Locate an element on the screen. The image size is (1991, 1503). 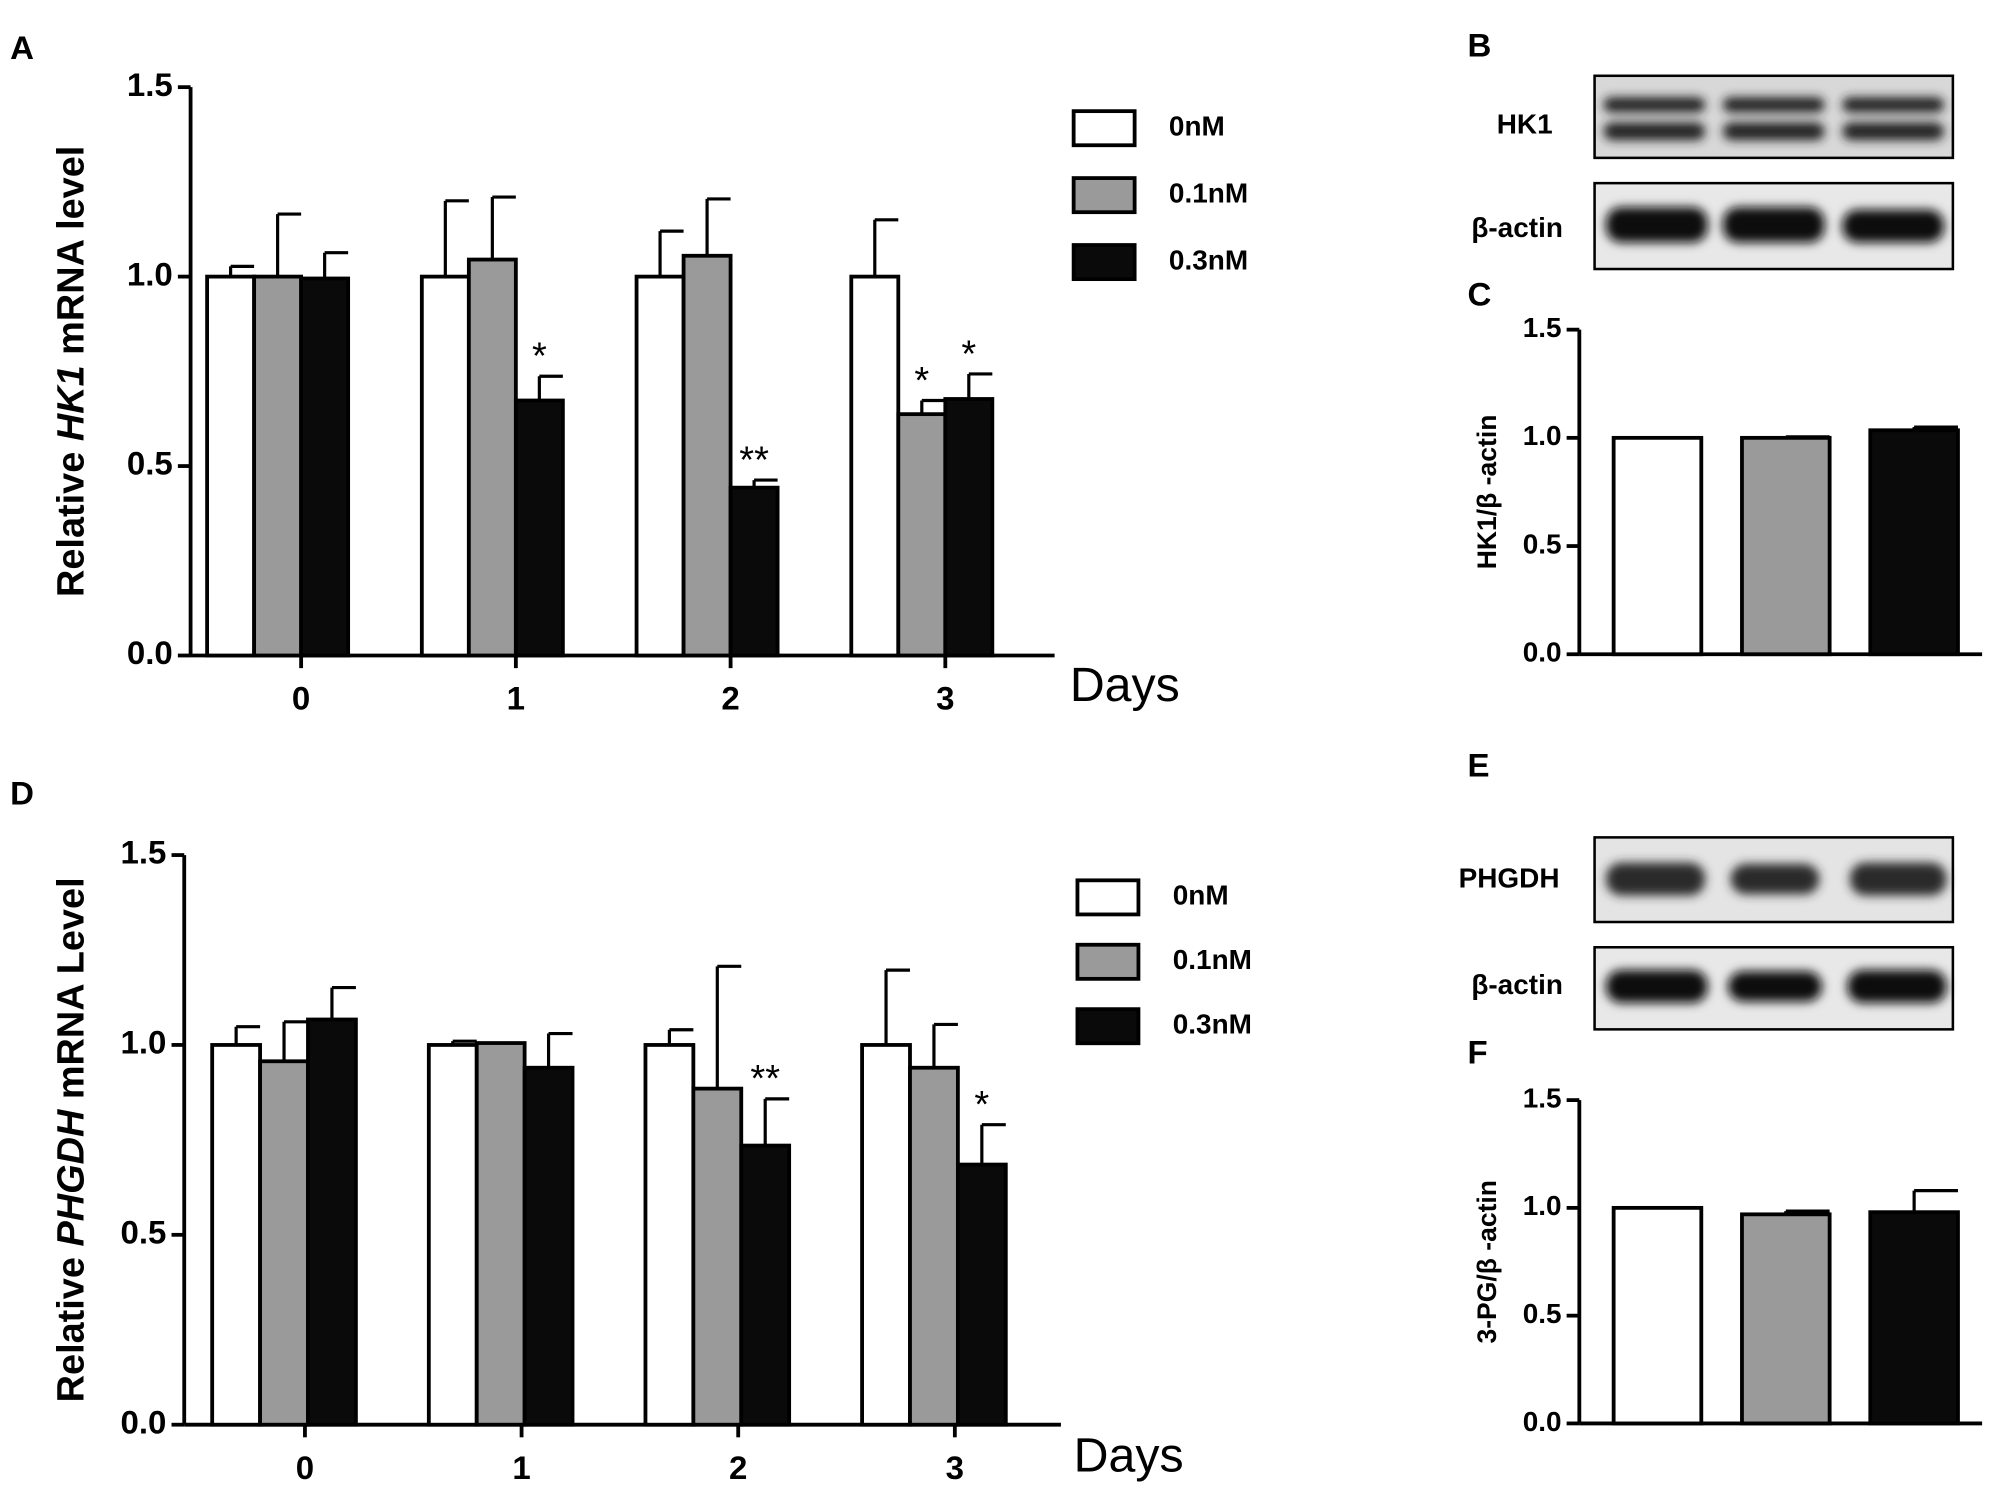
x-tick-label: 3 is located at coordinates (955, 1467).